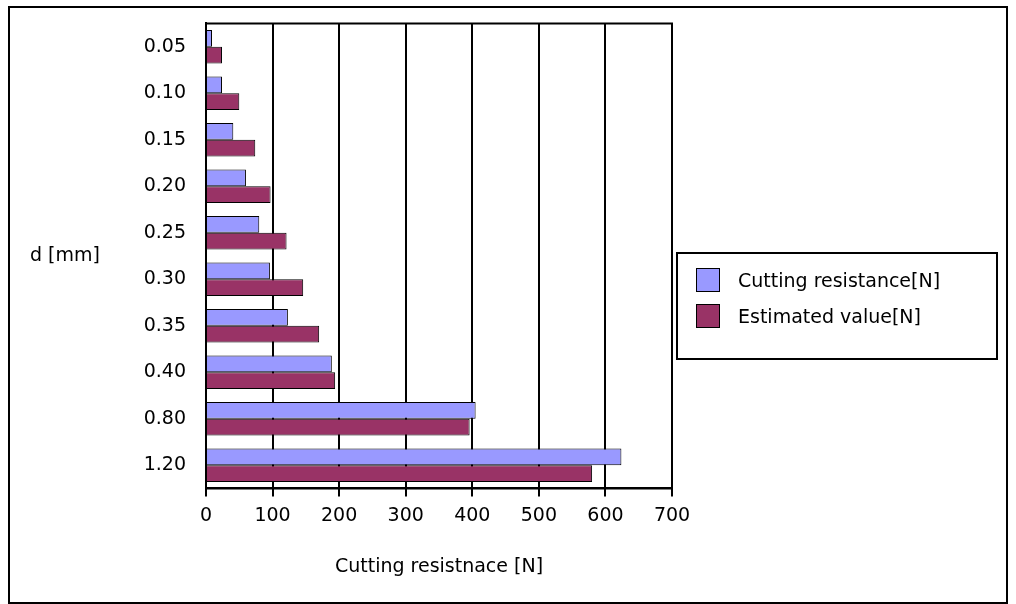  I want to click on y-tick-label: 1.20, so click(164, 463).